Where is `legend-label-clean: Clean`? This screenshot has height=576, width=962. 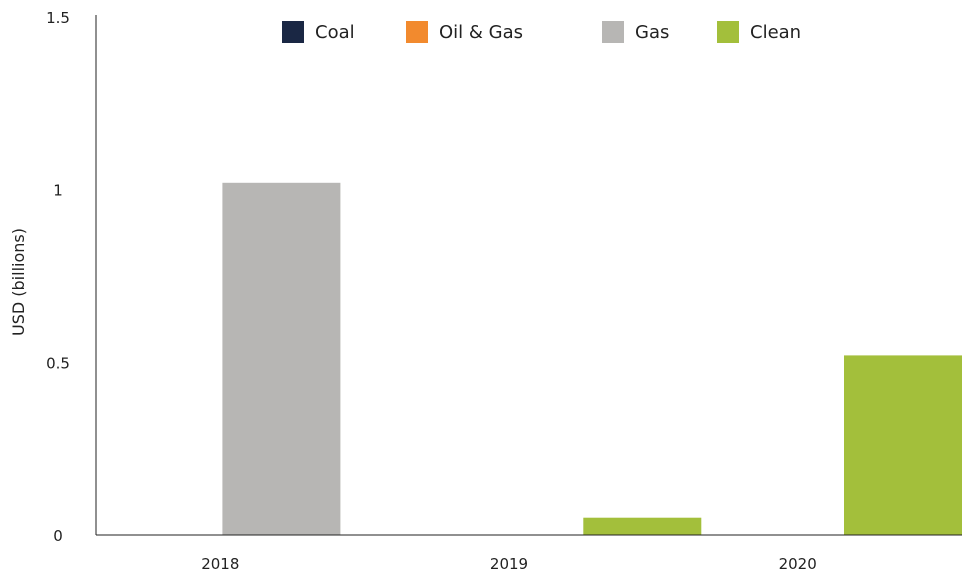 legend-label-clean: Clean is located at coordinates (775, 32).